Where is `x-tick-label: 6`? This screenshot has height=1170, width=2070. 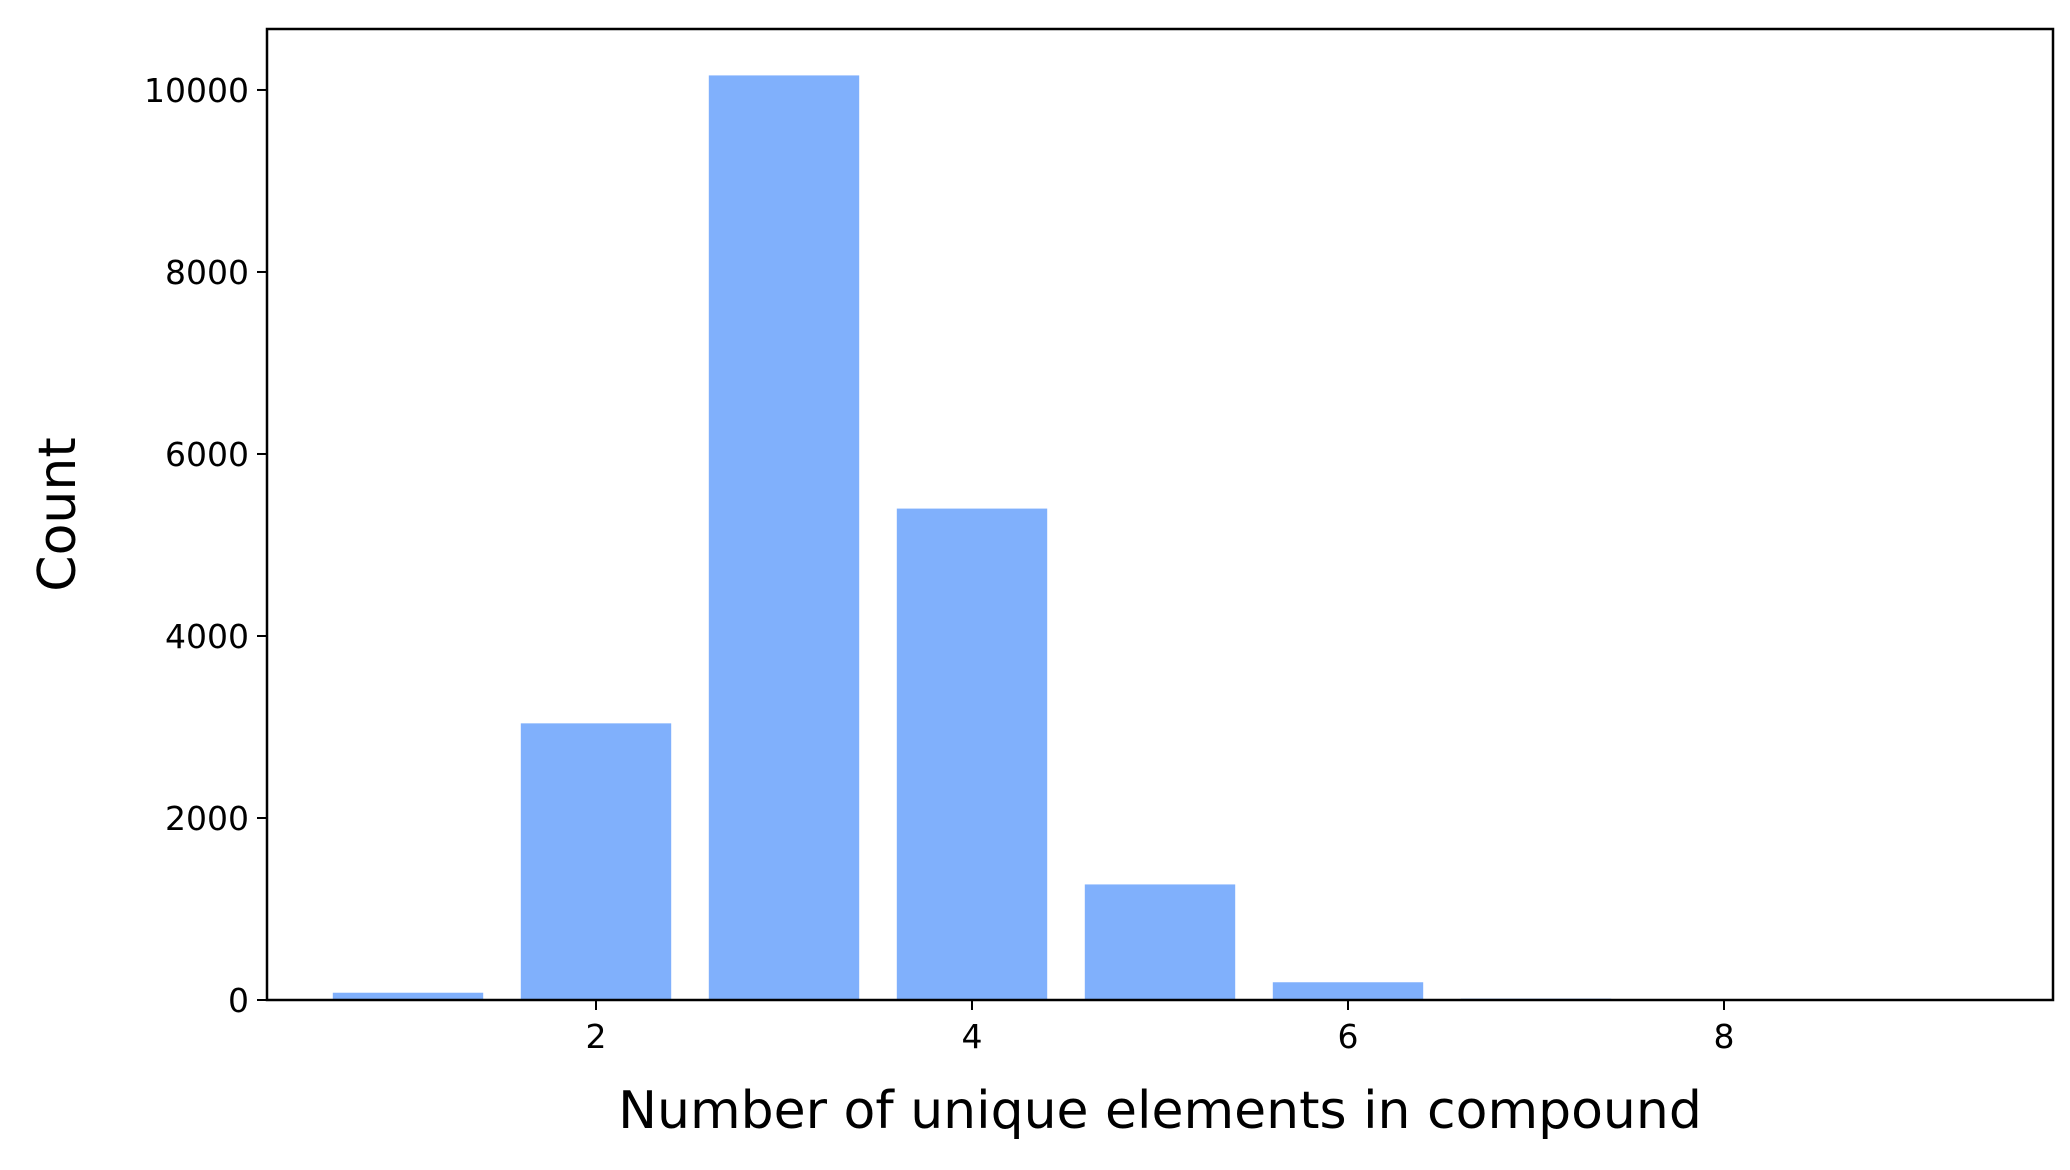 x-tick-label: 6 is located at coordinates (1348, 1036).